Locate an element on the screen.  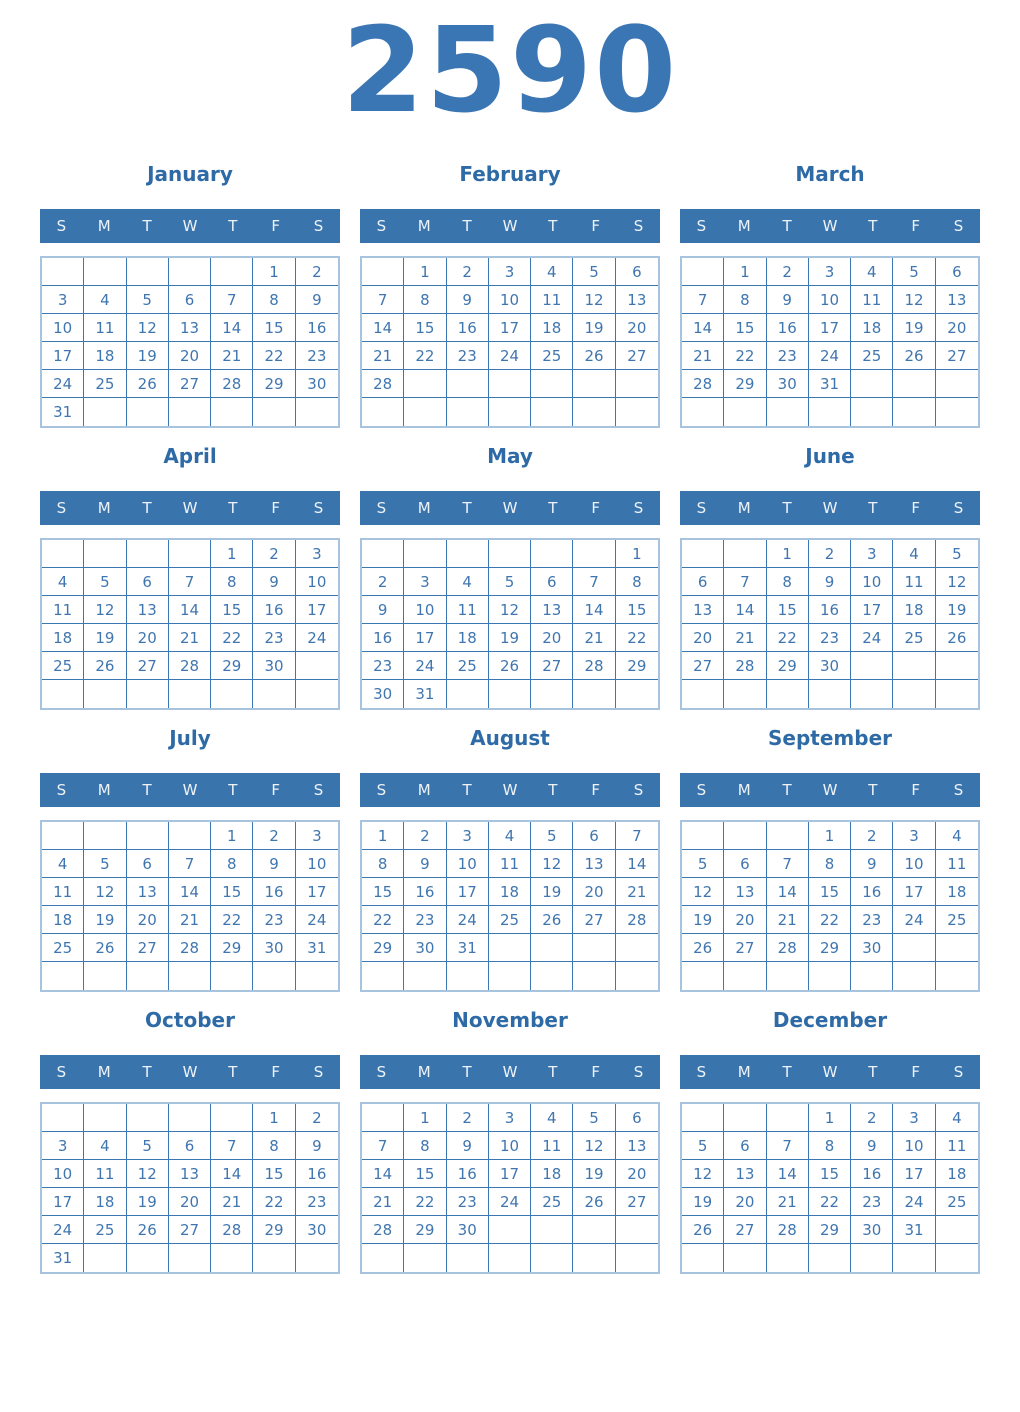
month-title: January is located at coordinates (190, 174).